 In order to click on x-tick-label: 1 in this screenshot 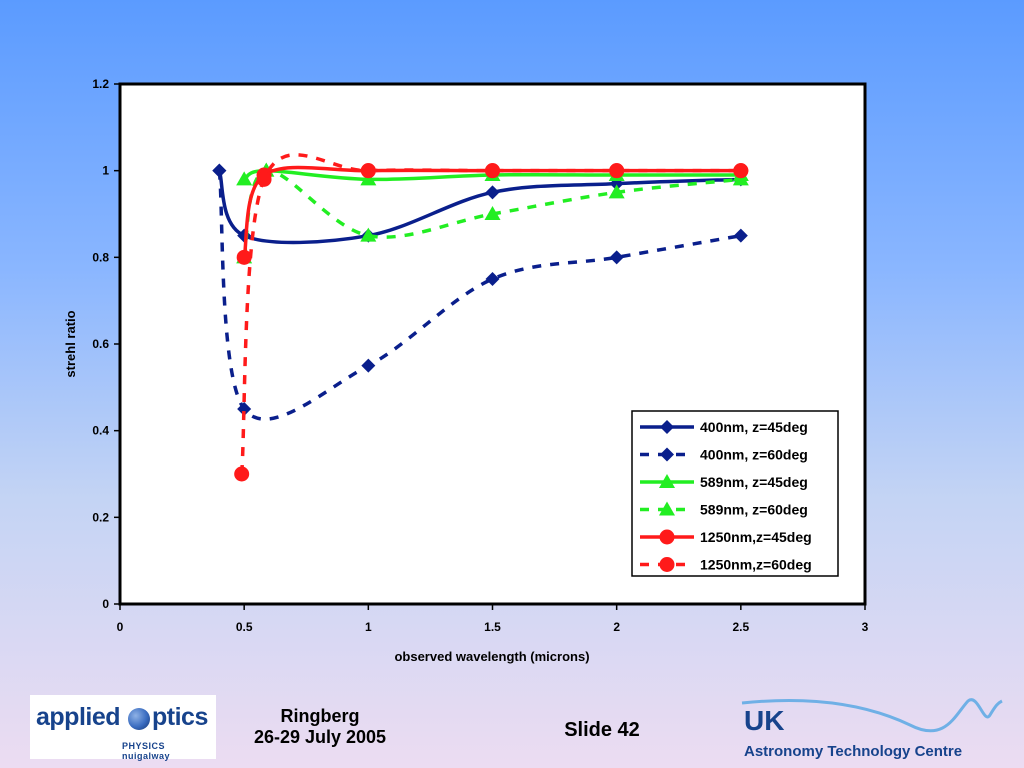, I will do `click(368, 627)`.